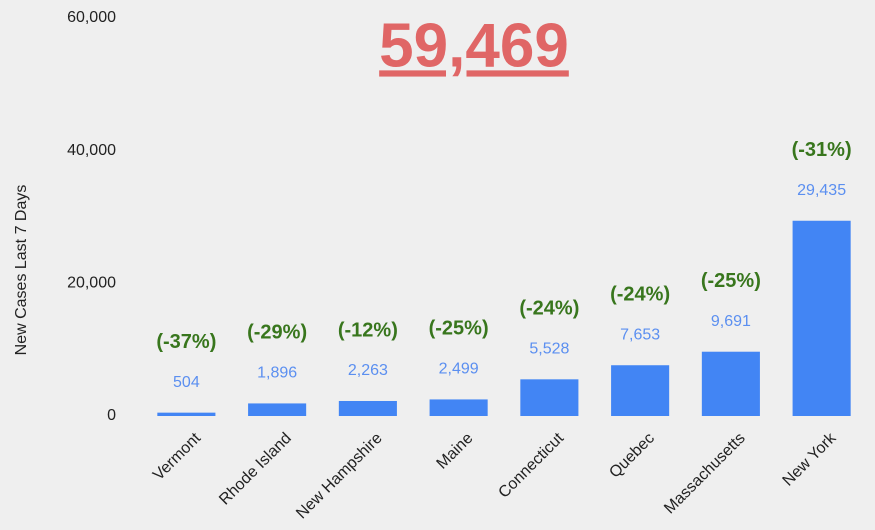  Describe the element at coordinates (21, 270) in the screenshot. I see `y-axis-label: New Cases Last 7 Days` at that location.